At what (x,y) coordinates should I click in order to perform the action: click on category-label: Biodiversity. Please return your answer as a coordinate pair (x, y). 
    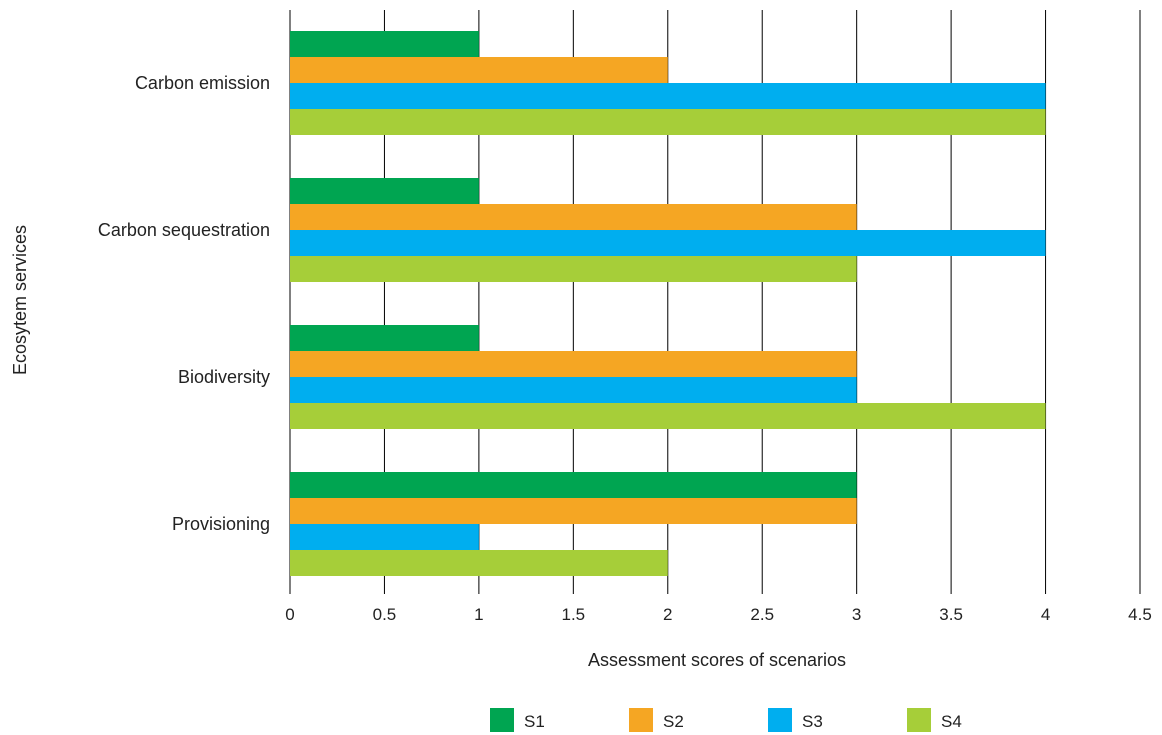
    Looking at the image, I should click on (224, 377).